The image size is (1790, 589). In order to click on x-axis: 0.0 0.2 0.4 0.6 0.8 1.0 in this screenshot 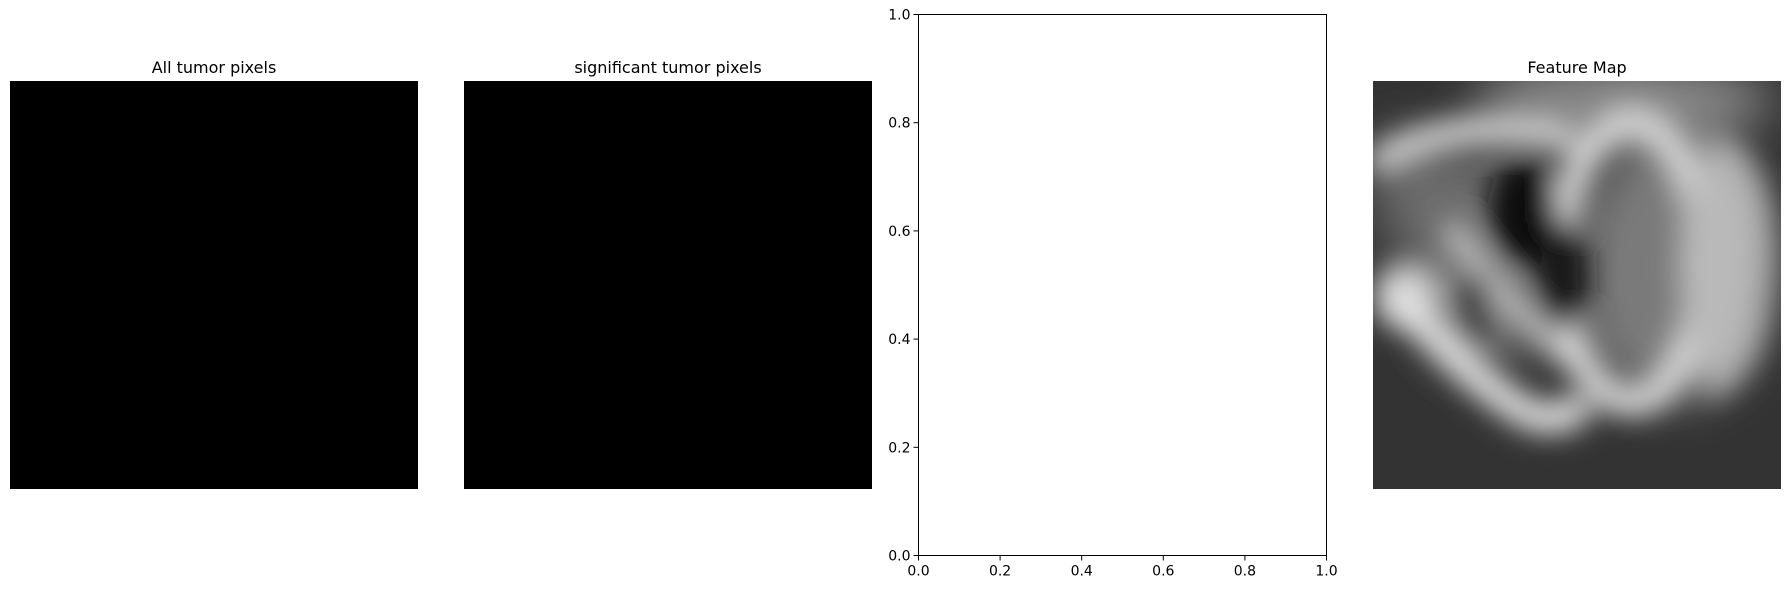, I will do `click(1122, 567)`.